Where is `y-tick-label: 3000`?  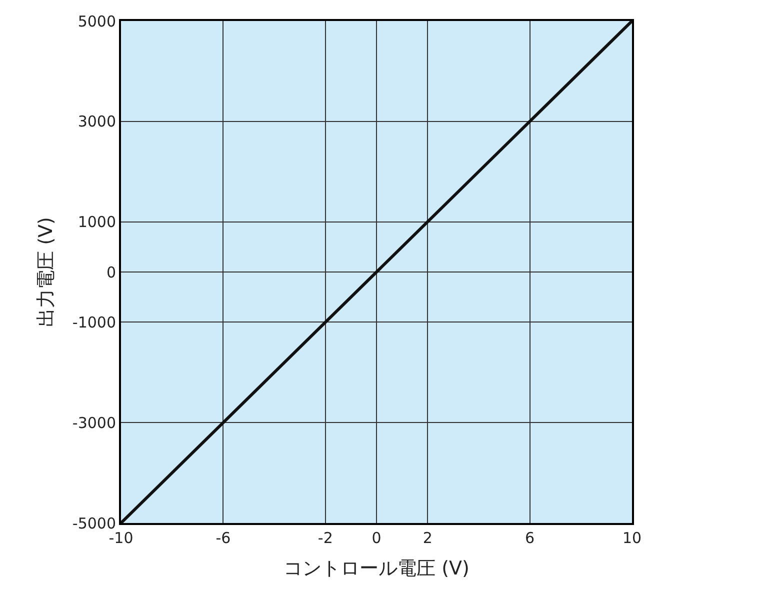
y-tick-label: 3000 is located at coordinates (97, 121).